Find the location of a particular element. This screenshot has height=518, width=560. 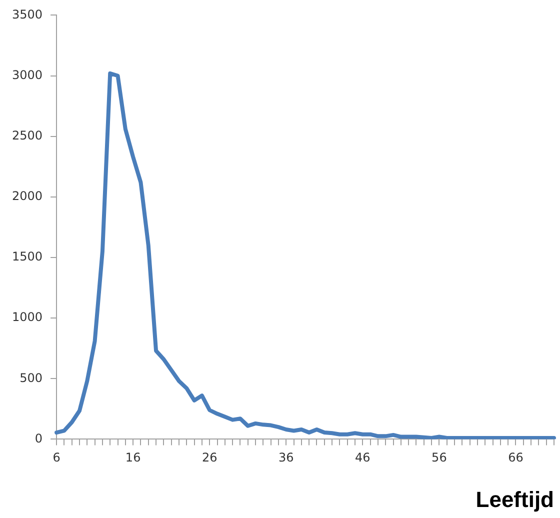

x-tick-label: 56 is located at coordinates (439, 457).